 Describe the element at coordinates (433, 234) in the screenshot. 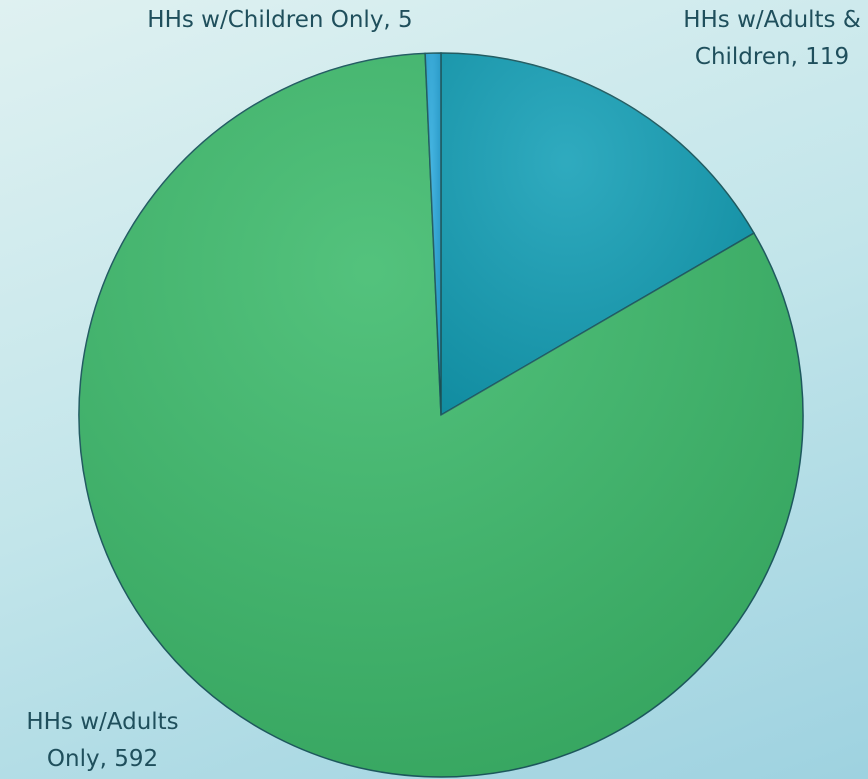

I see `slice-shade` at that location.